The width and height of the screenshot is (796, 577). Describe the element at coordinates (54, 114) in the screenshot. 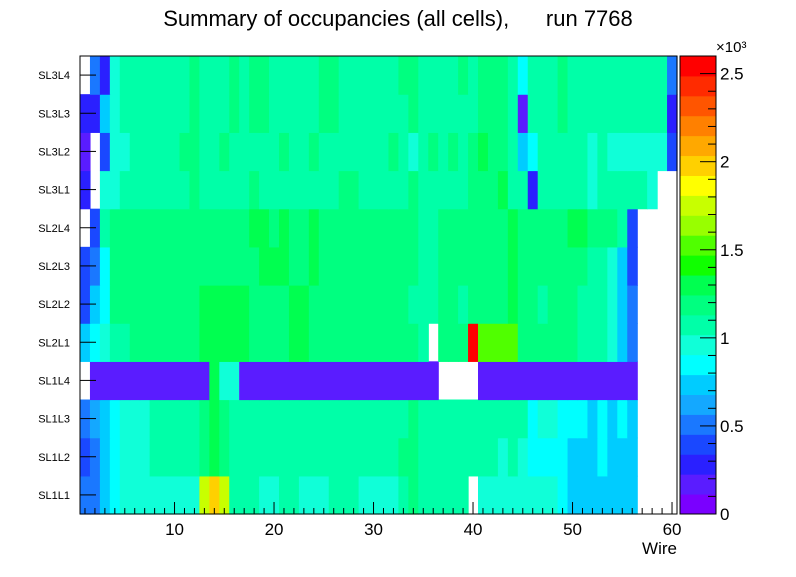

I see `y-tick-label: SL3L3` at that location.